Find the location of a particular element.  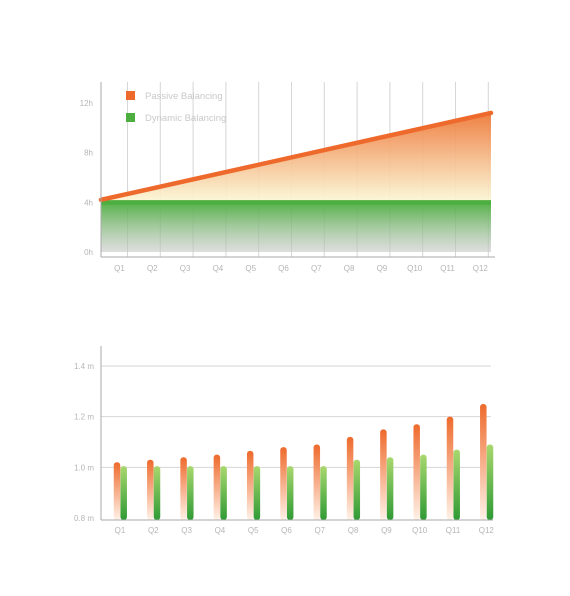

y-tick-12h: 12h is located at coordinates (86, 103).